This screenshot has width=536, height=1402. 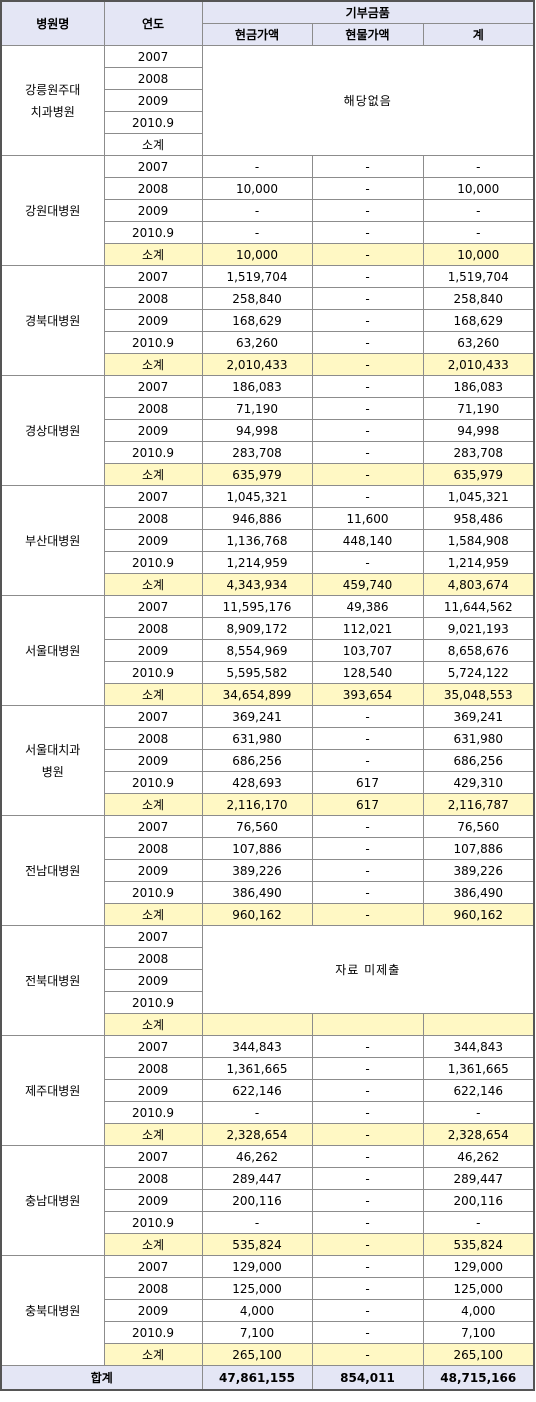 I want to click on table-row: 2009 622,146-622,146, so click(x=268, y=1090).